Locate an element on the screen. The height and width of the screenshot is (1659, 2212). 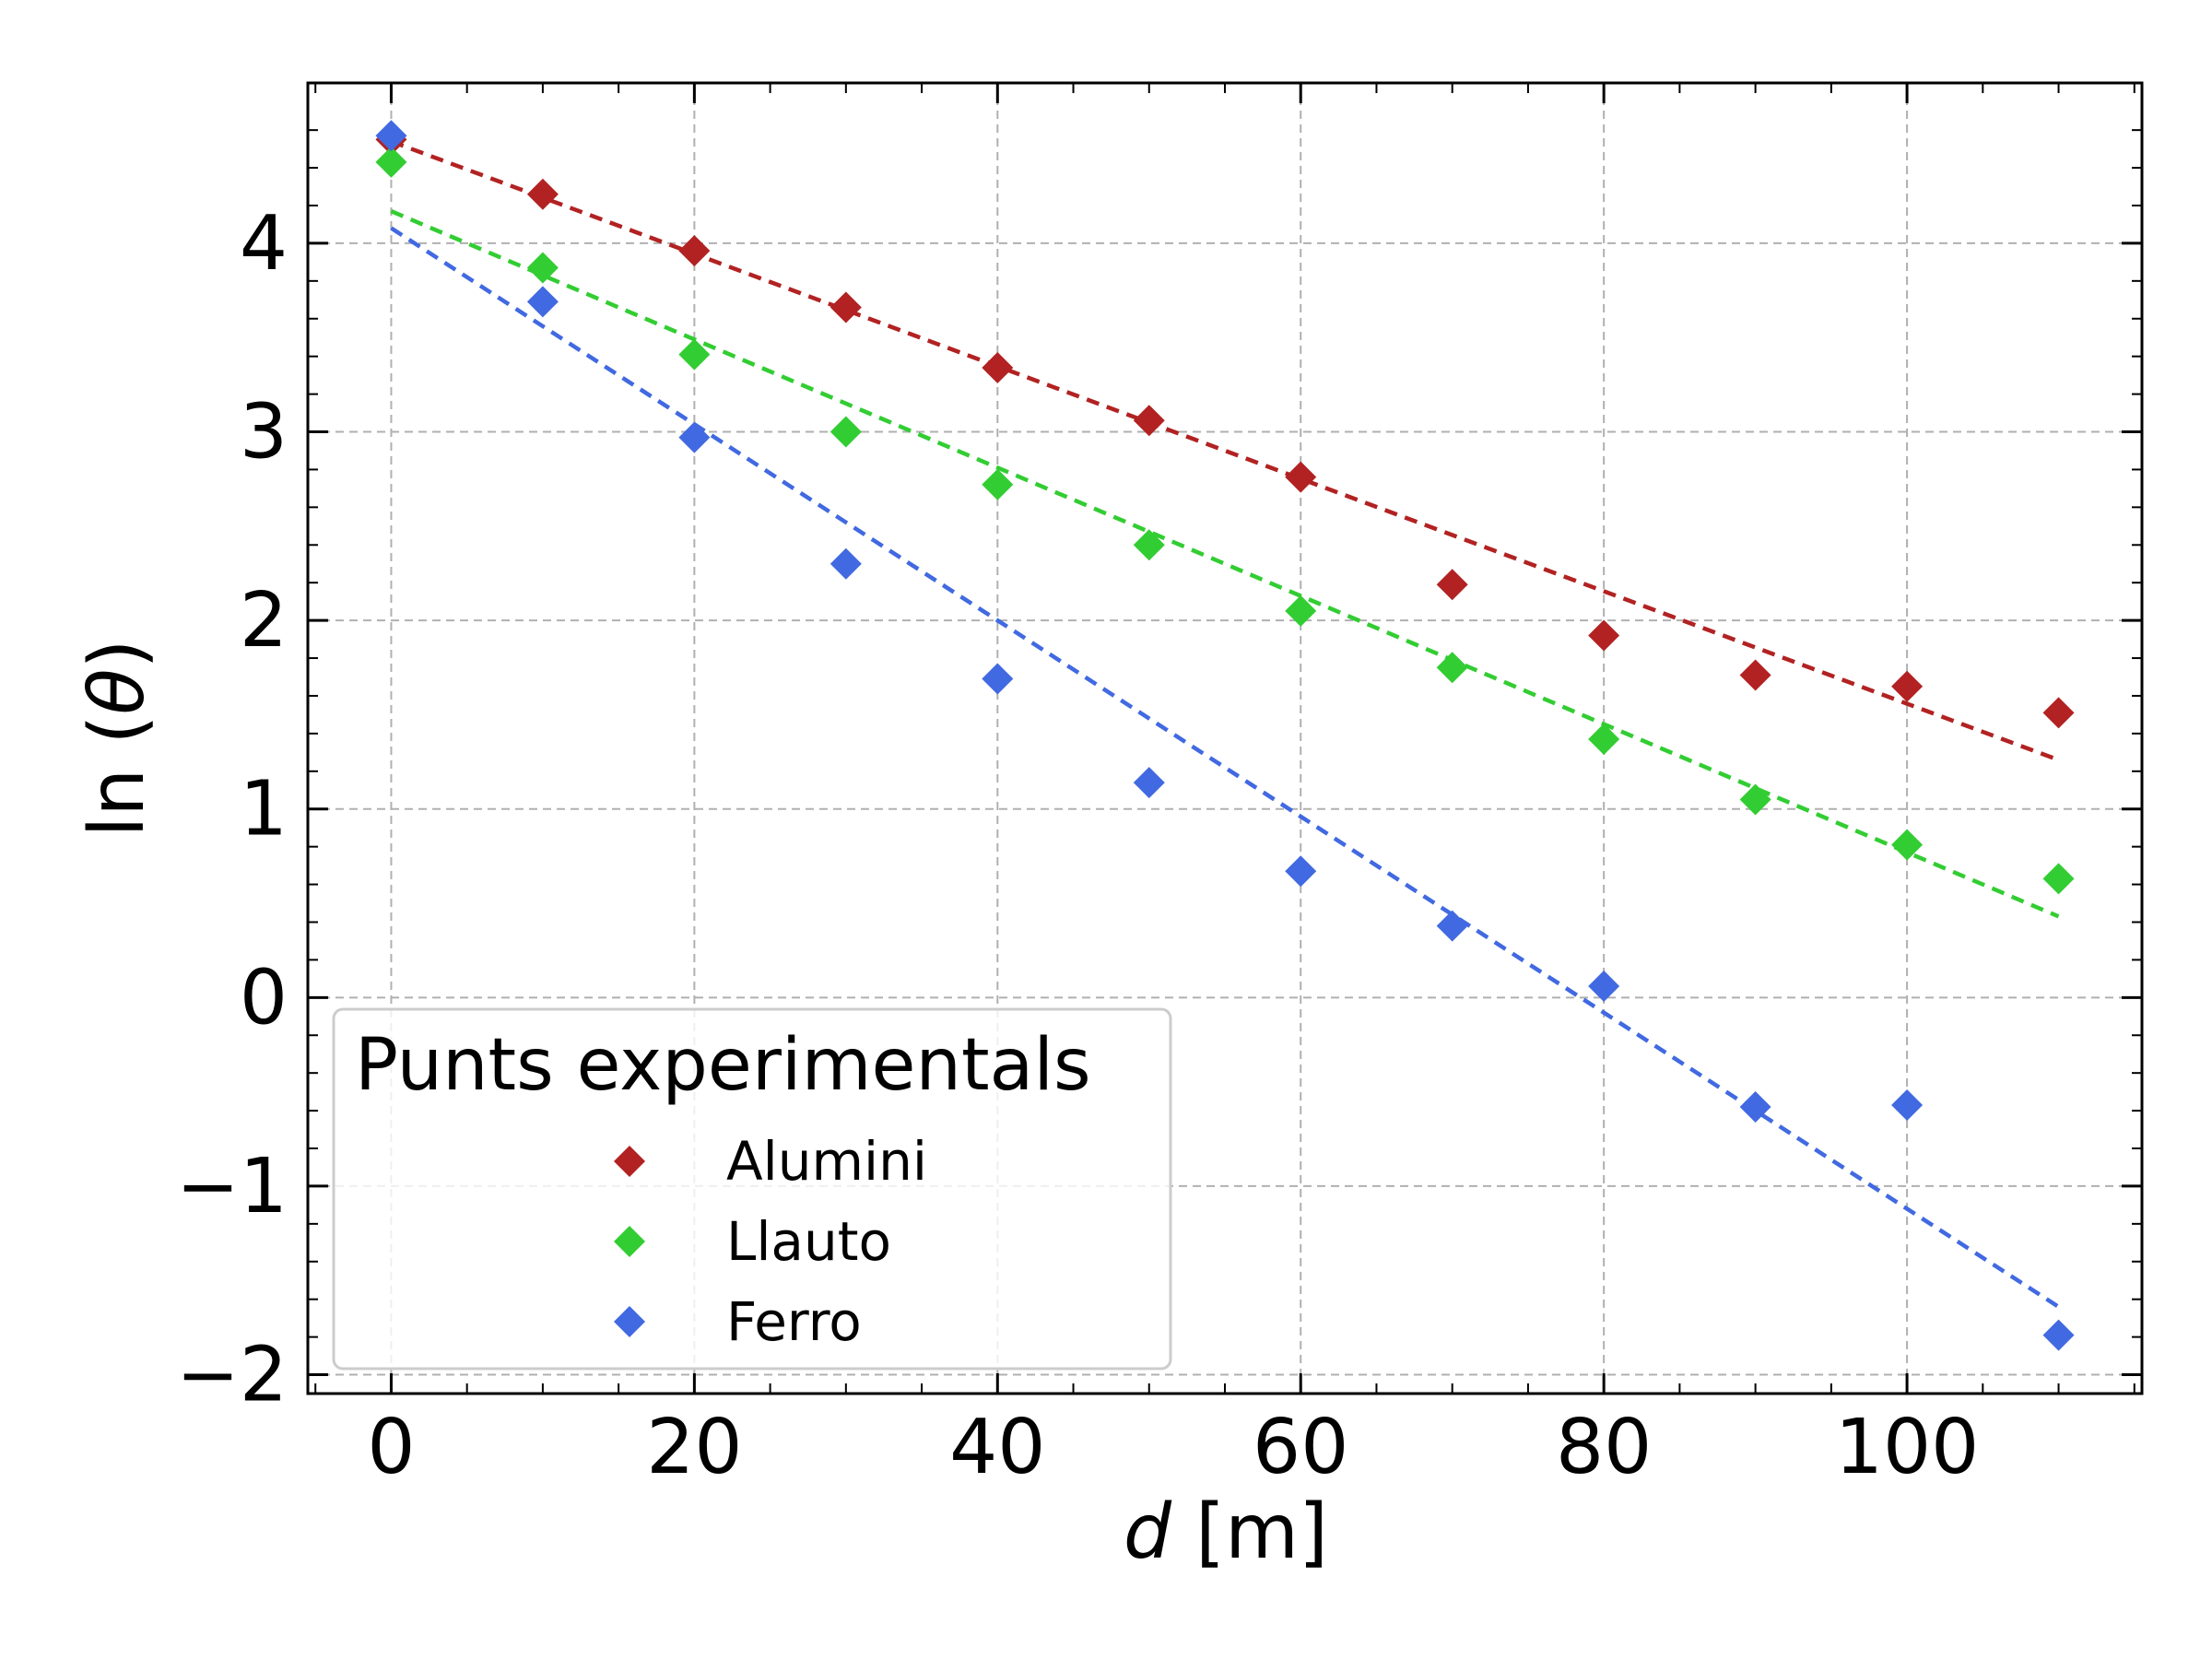
x-axis-label: d [m] is located at coordinates (1226, 1532).